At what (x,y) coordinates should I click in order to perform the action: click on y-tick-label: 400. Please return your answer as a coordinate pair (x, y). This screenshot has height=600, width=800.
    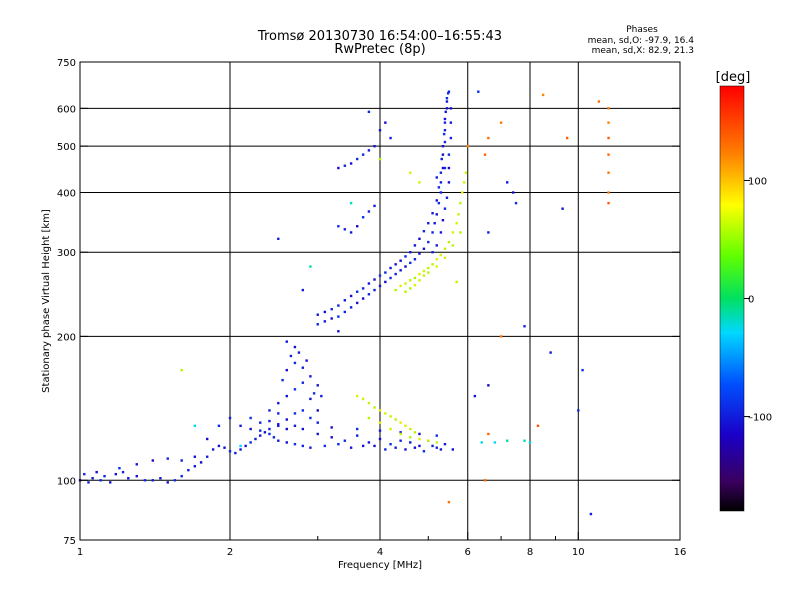
    Looking at the image, I should click on (66, 193).